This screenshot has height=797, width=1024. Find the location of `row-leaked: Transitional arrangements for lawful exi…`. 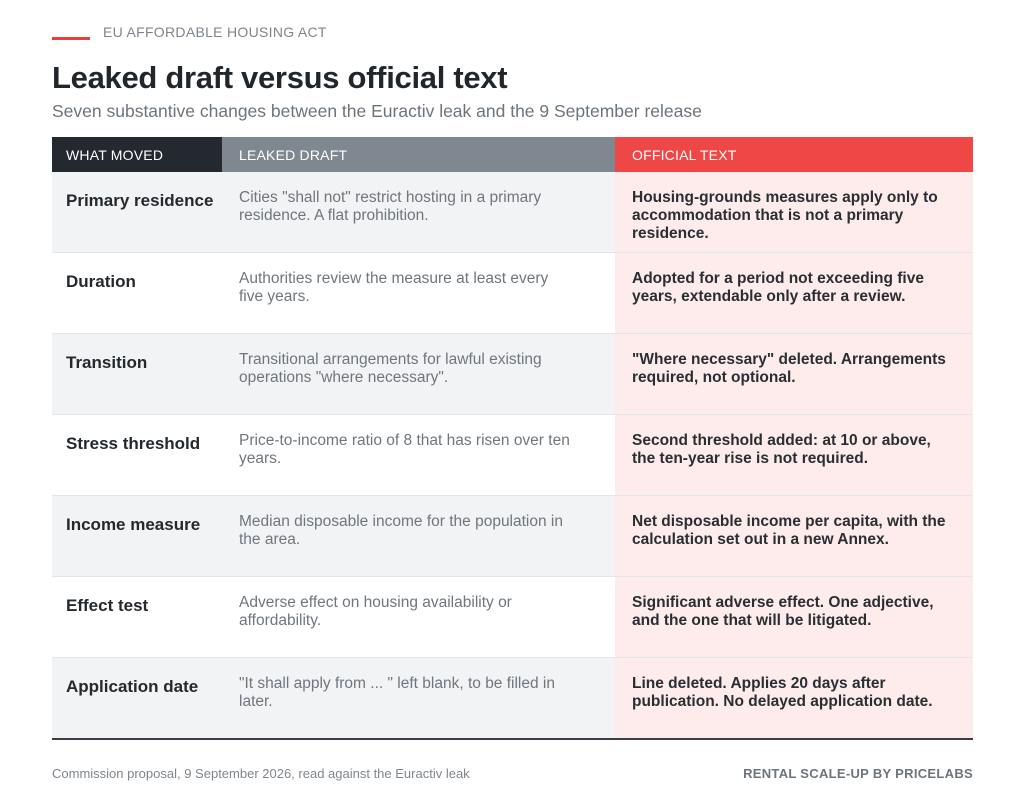

row-leaked: Transitional arrangements for lawful exi… is located at coordinates (418, 374).